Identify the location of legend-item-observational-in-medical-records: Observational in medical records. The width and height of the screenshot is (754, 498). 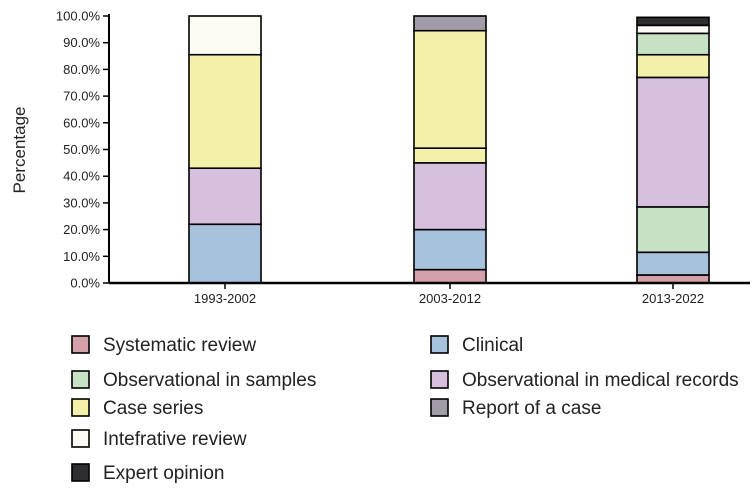
(584, 380).